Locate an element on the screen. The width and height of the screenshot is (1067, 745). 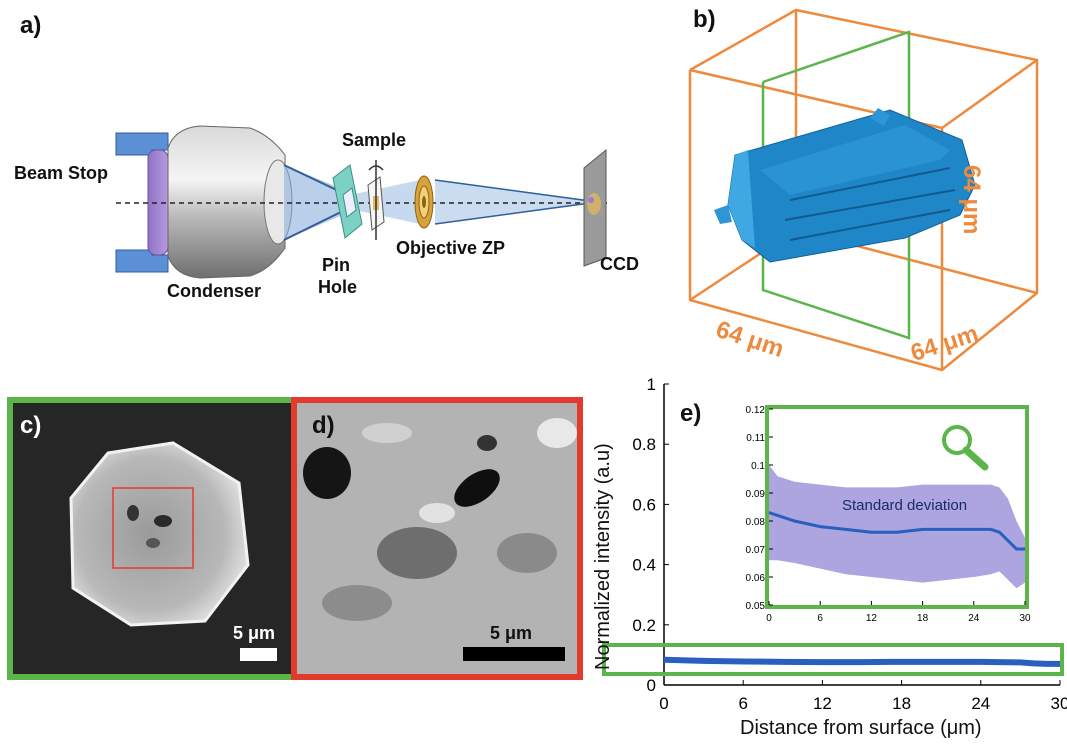
x-tick-label: 6 is located at coordinates (742, 703).